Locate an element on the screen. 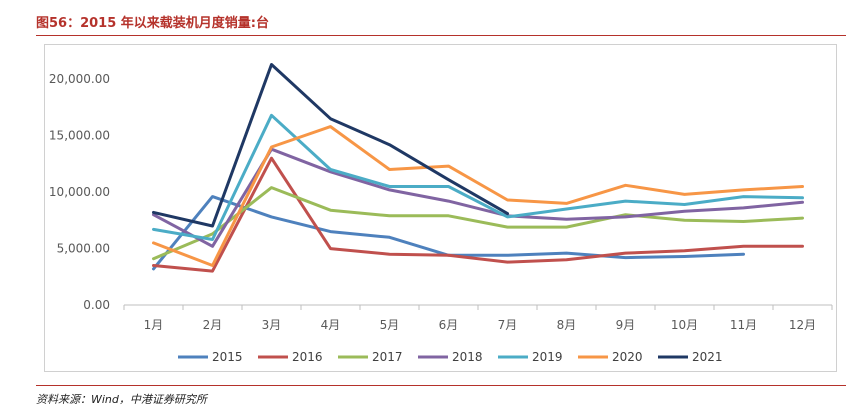  source-divider is located at coordinates (441, 385).